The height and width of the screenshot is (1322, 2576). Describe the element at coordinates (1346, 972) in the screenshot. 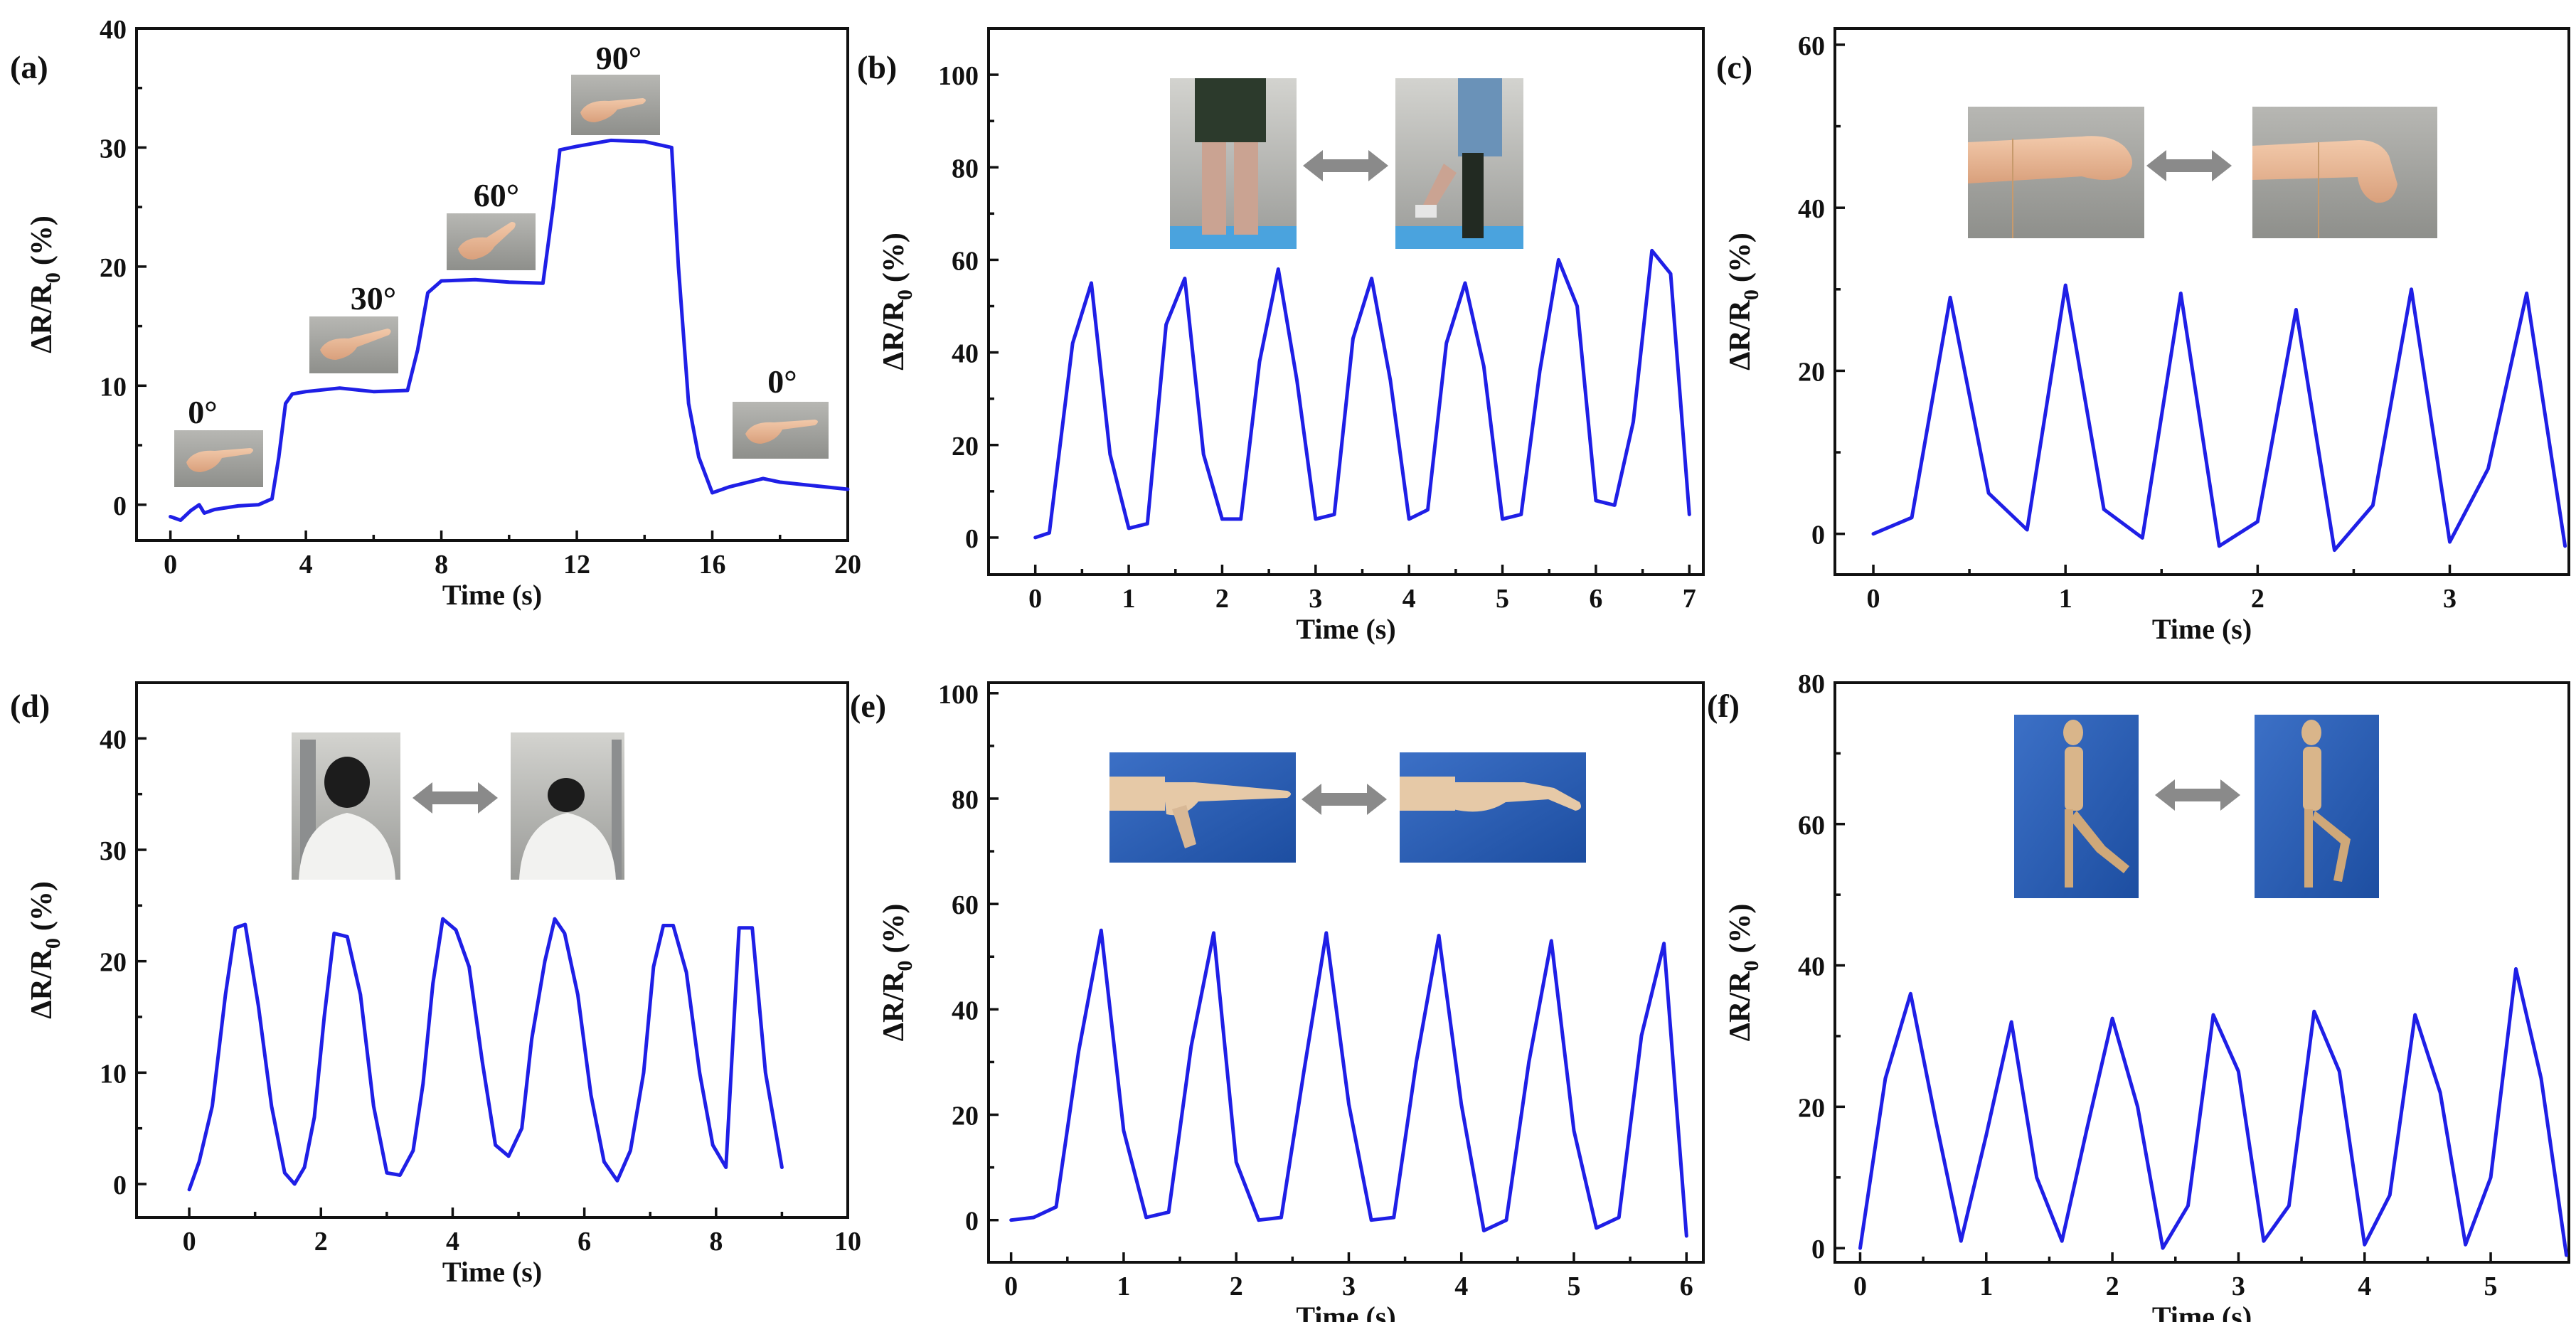

I see `plot-frame-e` at that location.